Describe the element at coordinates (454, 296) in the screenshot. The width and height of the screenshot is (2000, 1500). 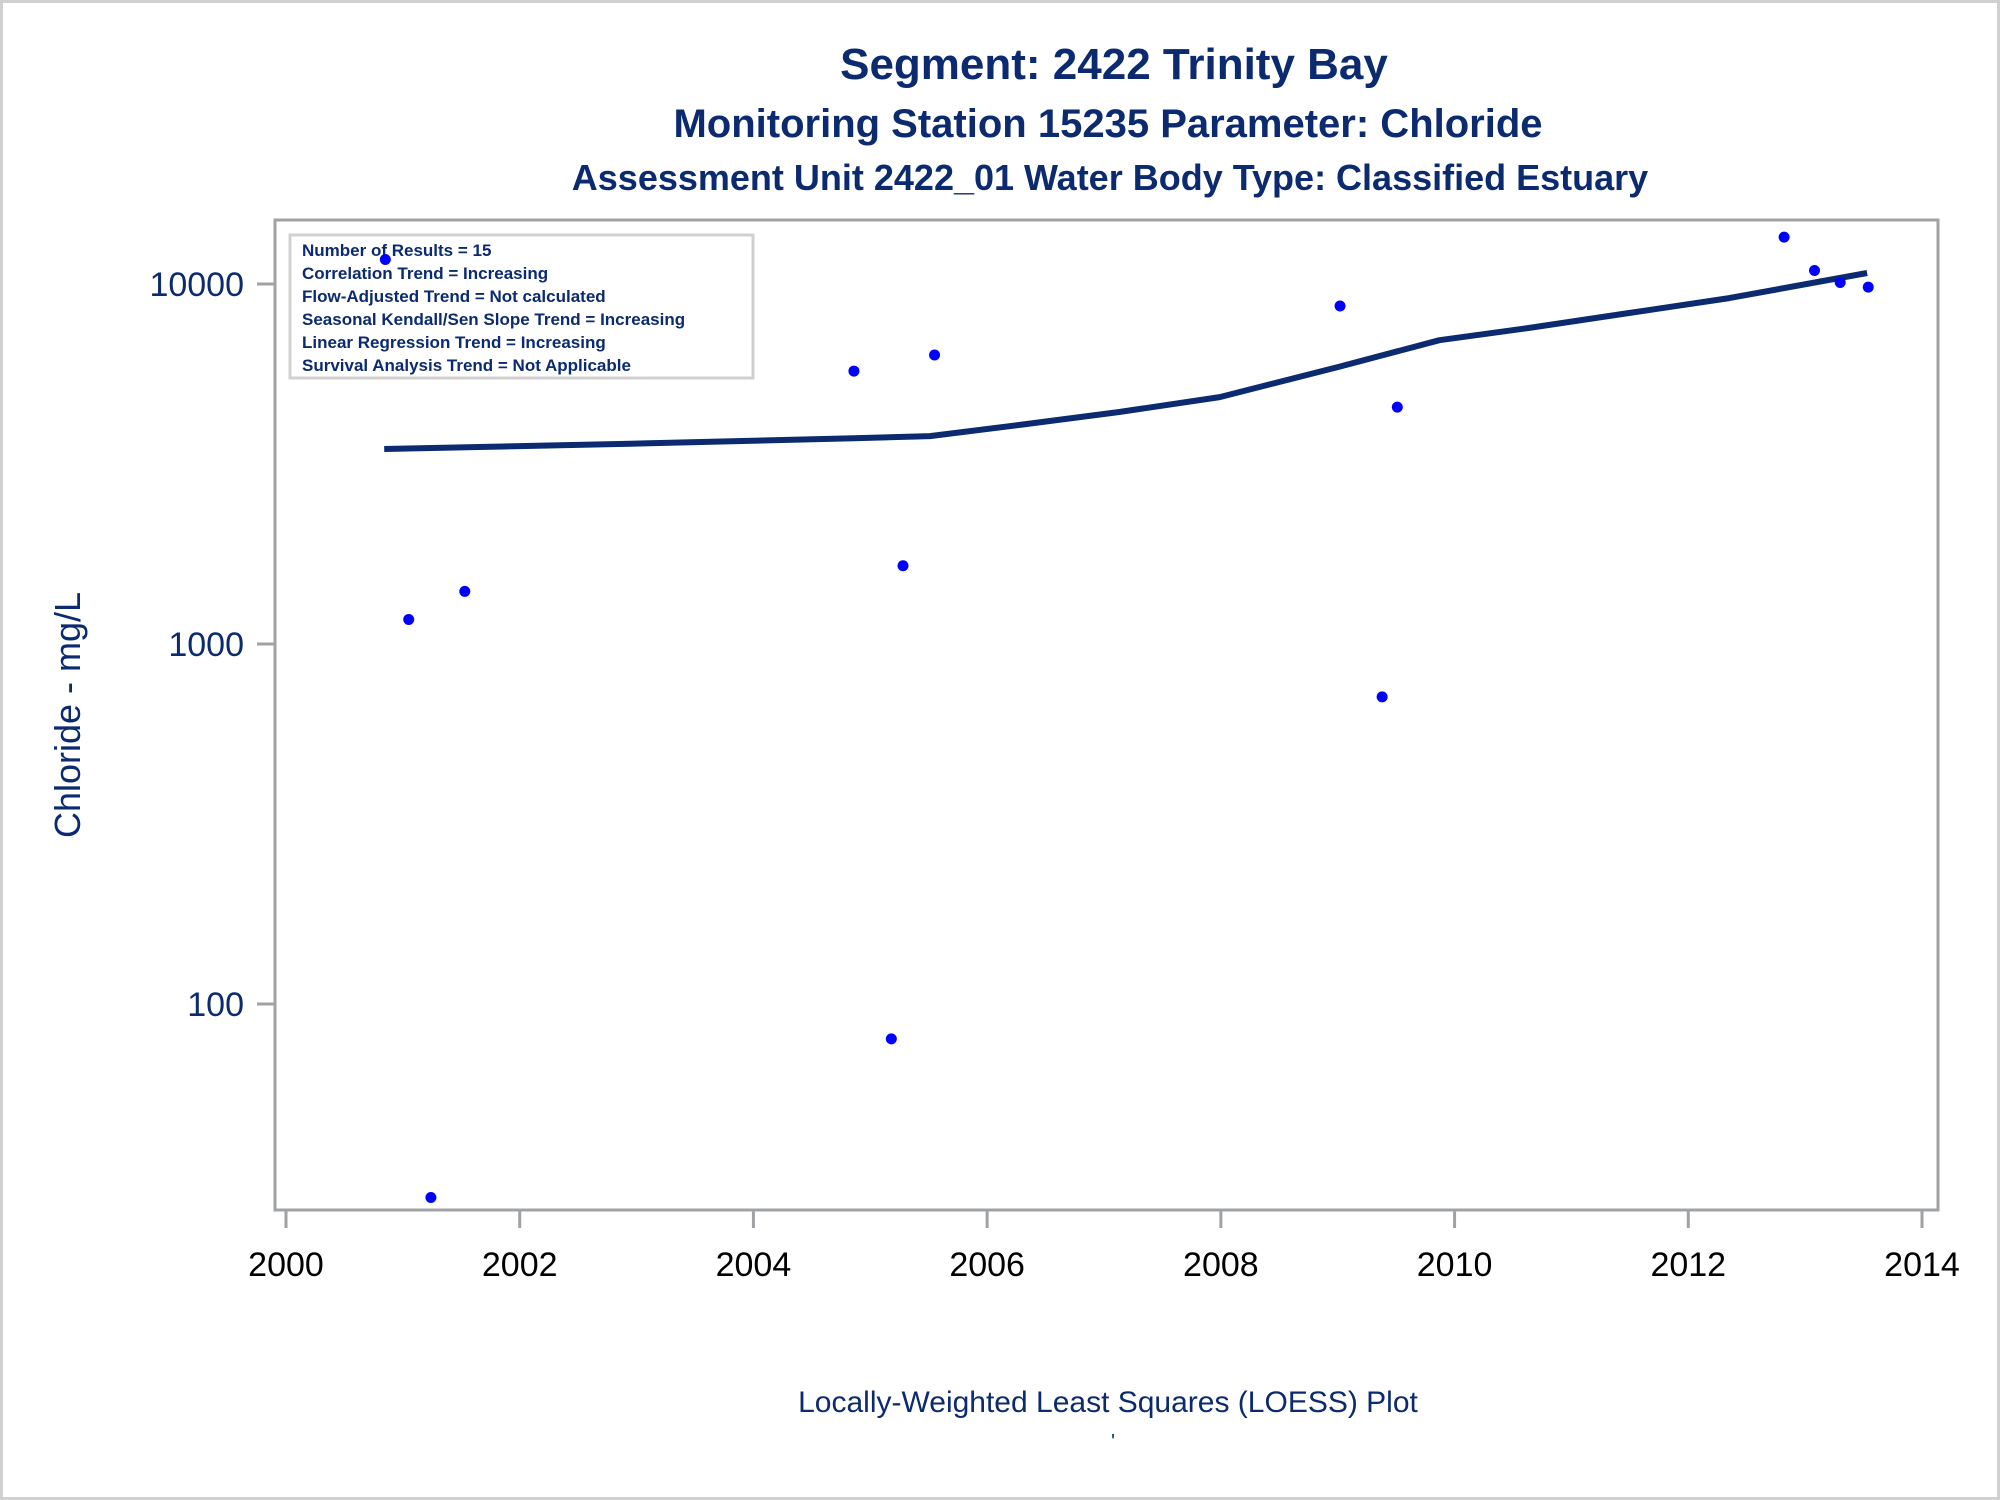
I see `stats-box-line: Flow-Adjusted Trend = Not calculated` at that location.